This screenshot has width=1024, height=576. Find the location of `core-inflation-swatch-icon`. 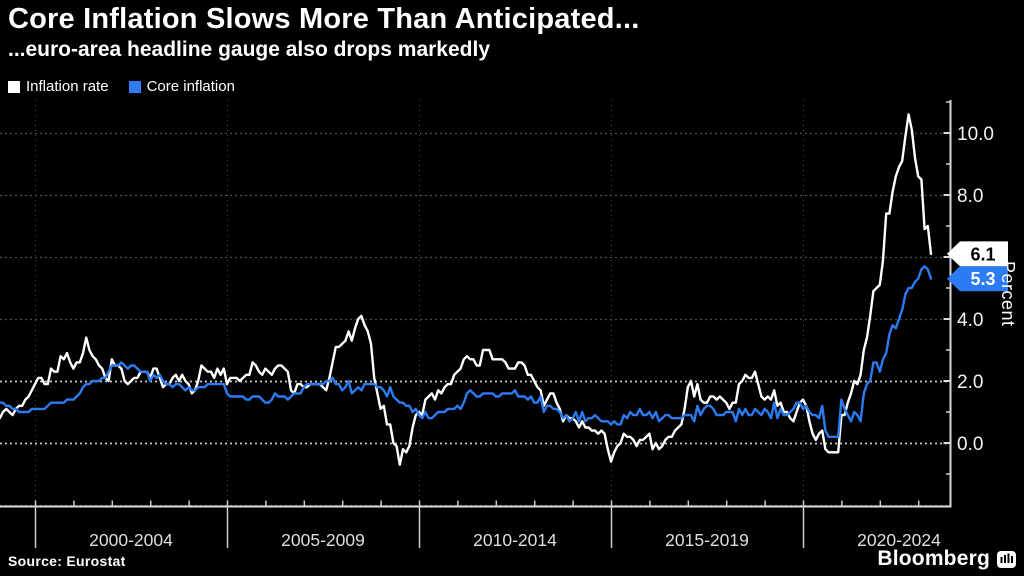

core-inflation-swatch-icon is located at coordinates (134, 86).